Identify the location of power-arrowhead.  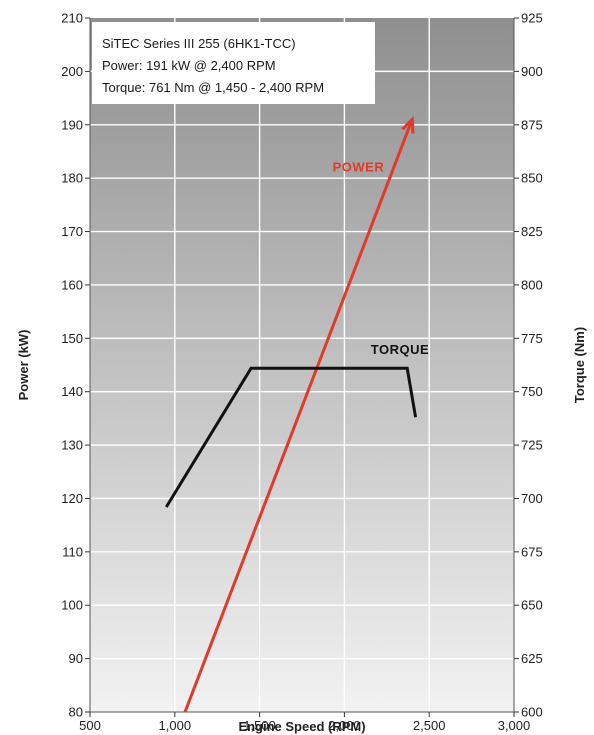
(408, 124).